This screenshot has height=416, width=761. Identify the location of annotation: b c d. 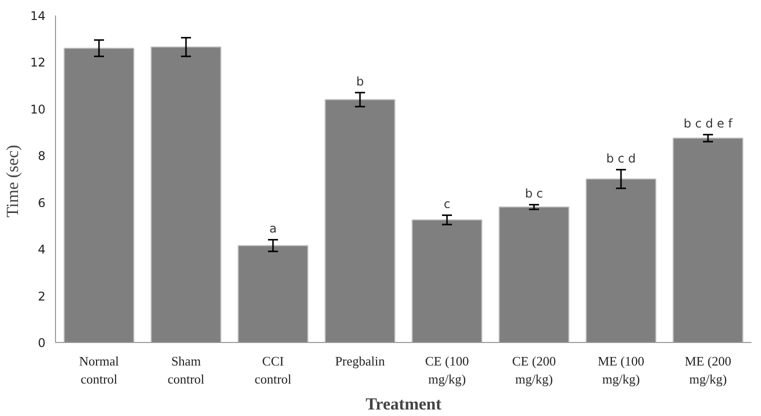
(621, 159).